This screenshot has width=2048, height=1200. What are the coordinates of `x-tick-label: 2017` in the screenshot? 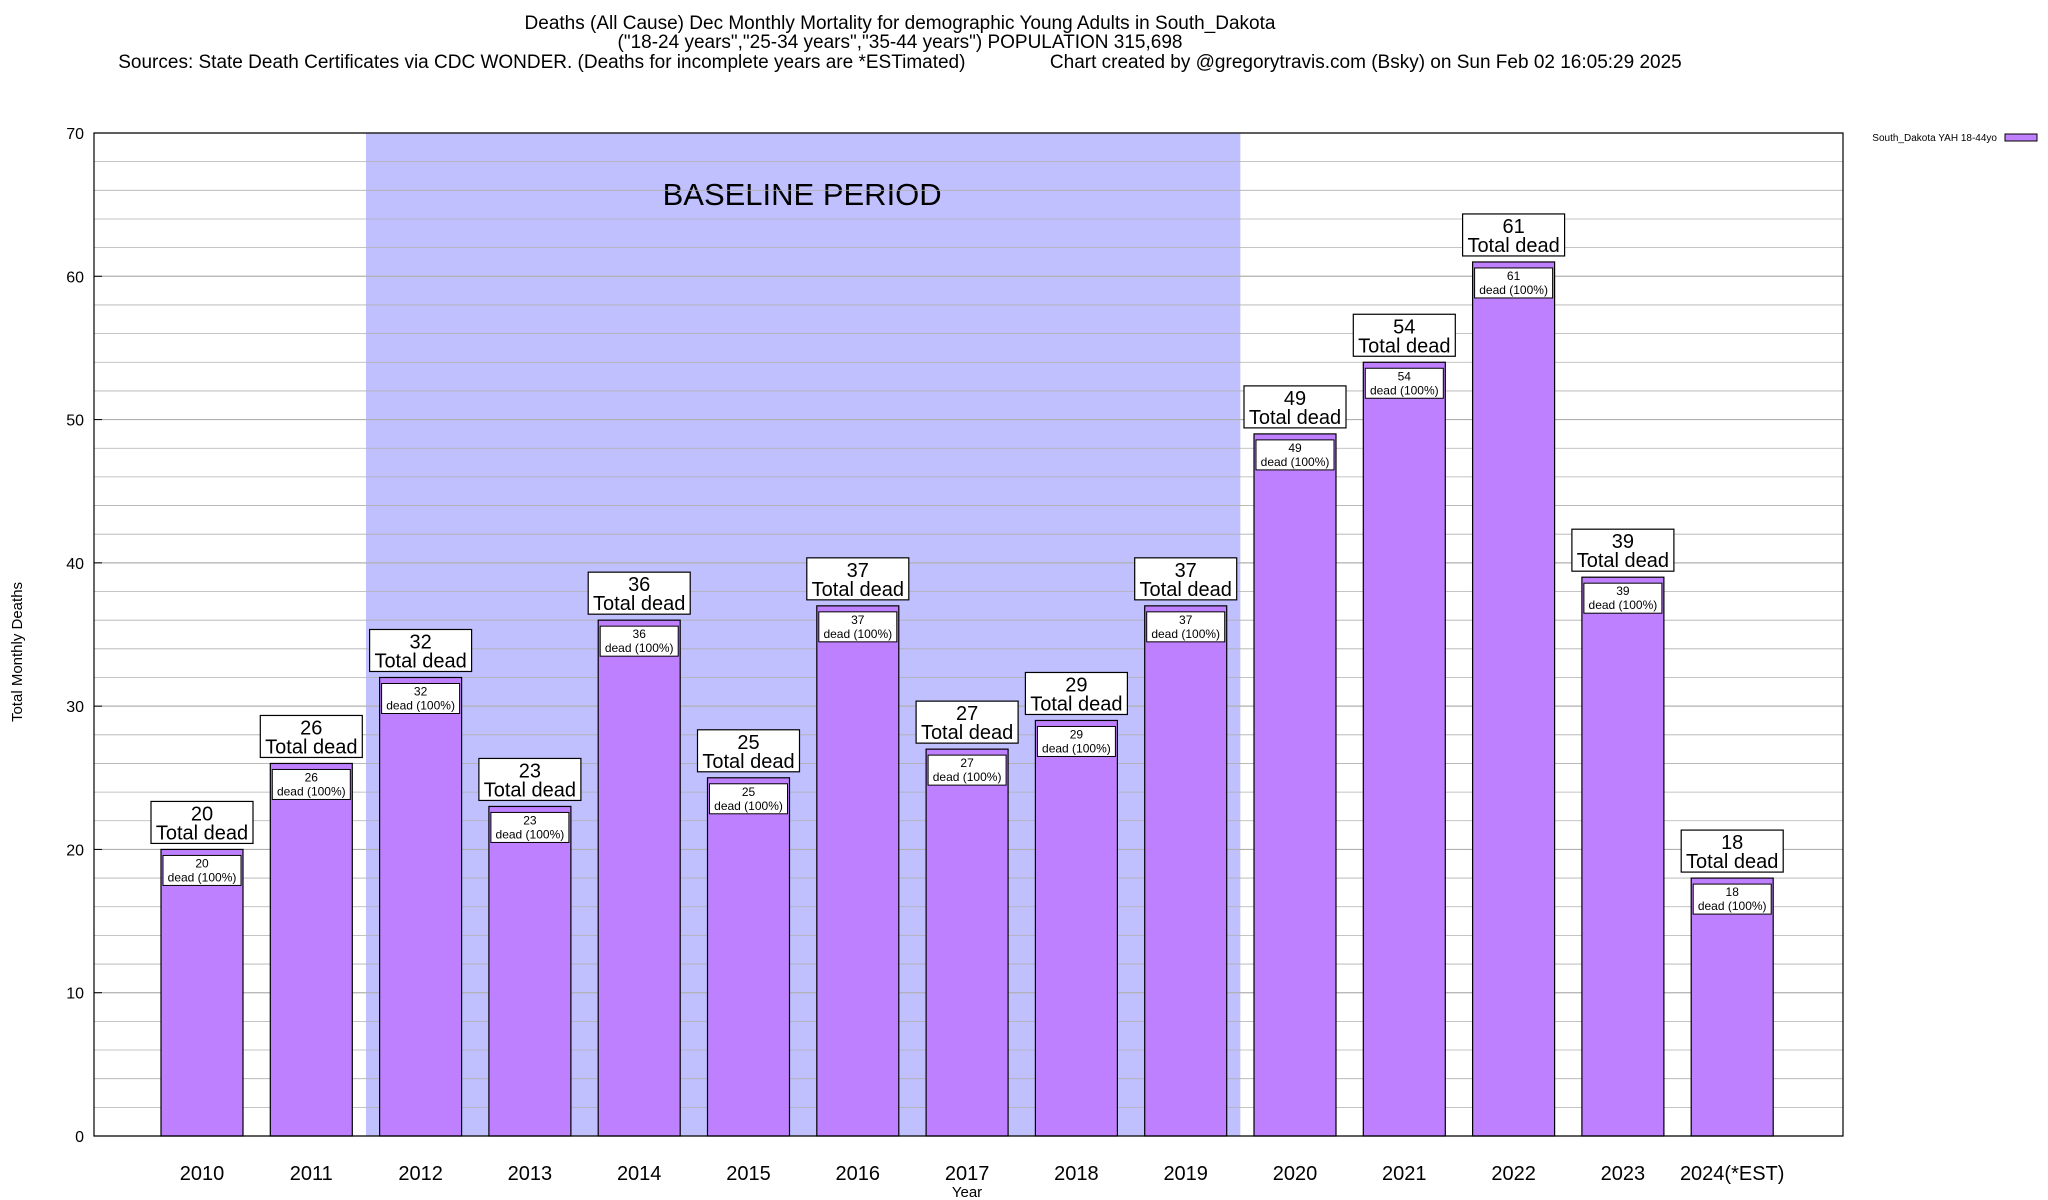 It's located at (967, 1174).